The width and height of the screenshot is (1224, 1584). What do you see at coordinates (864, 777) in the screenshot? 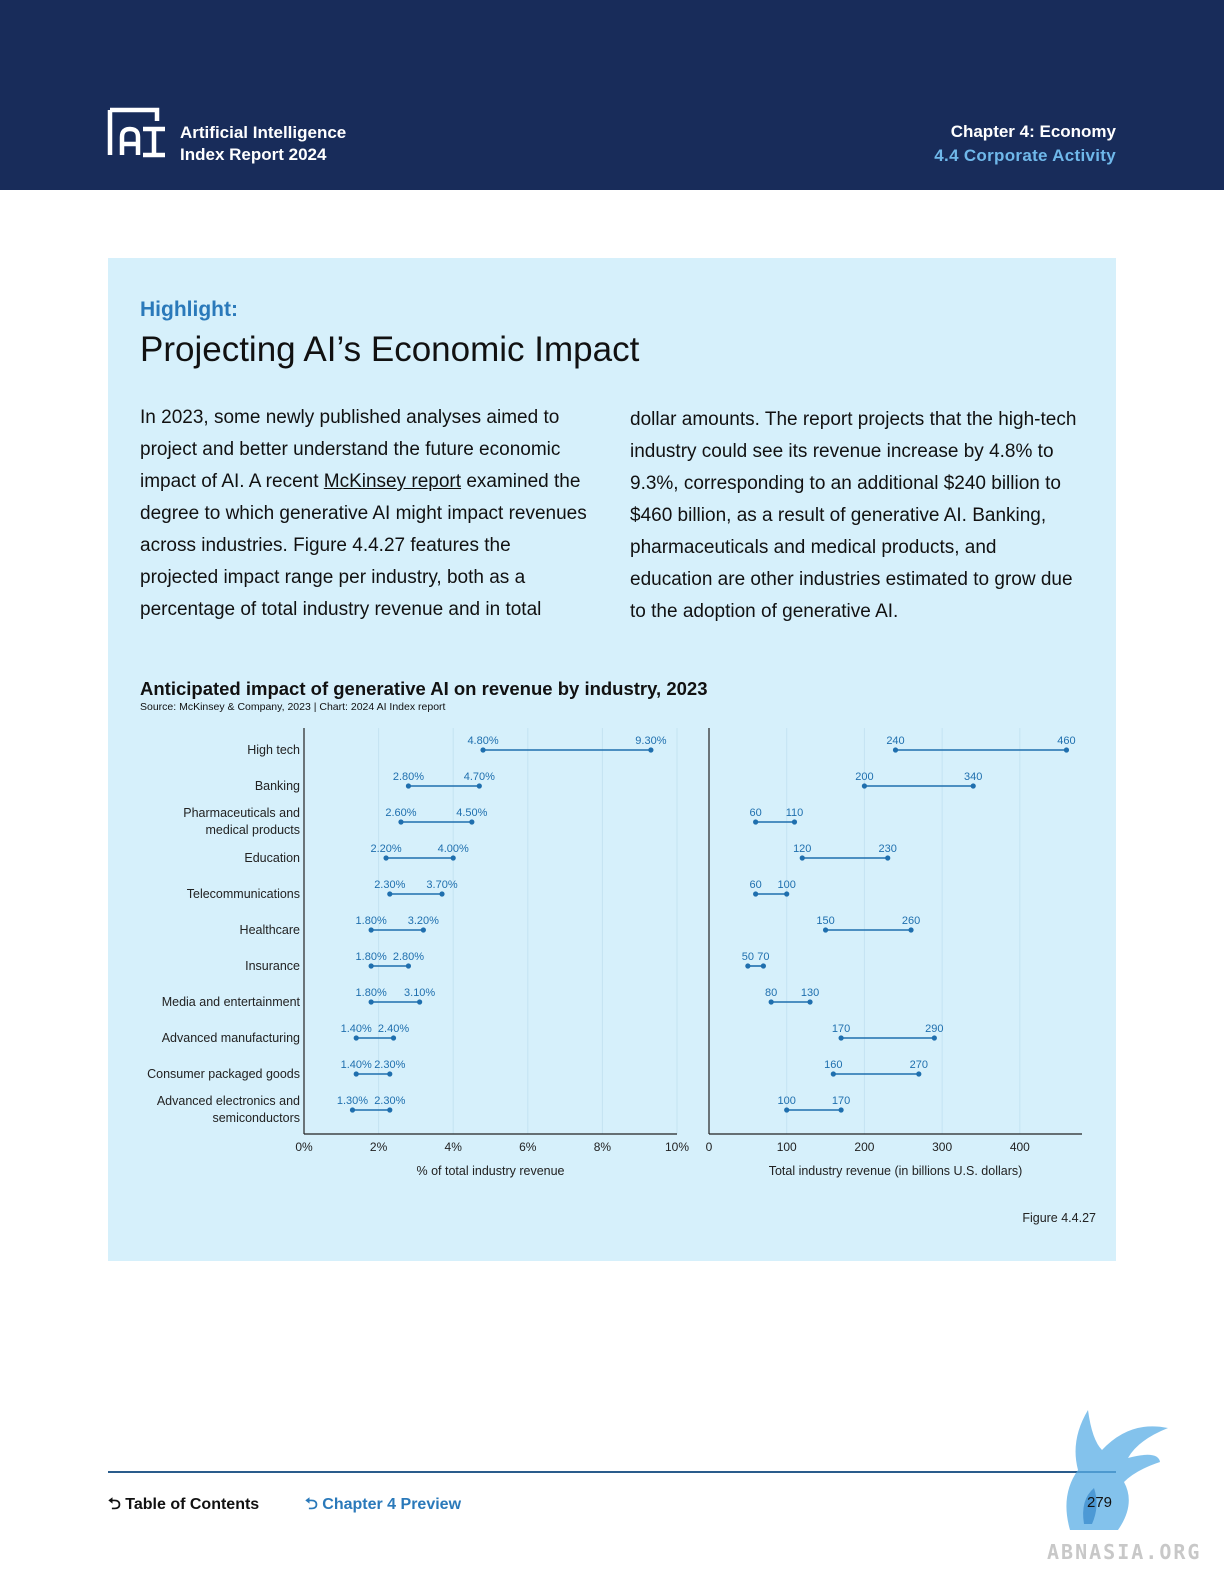
I see `low-data-label: 200` at bounding box center [864, 777].